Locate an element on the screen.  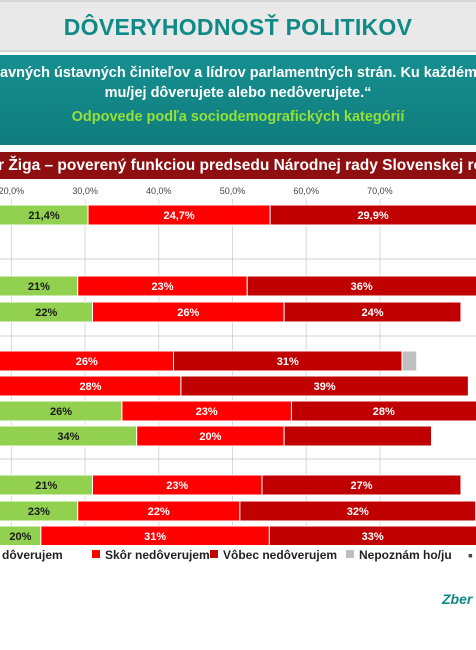
data-label: 27% is located at coordinates (361, 486).